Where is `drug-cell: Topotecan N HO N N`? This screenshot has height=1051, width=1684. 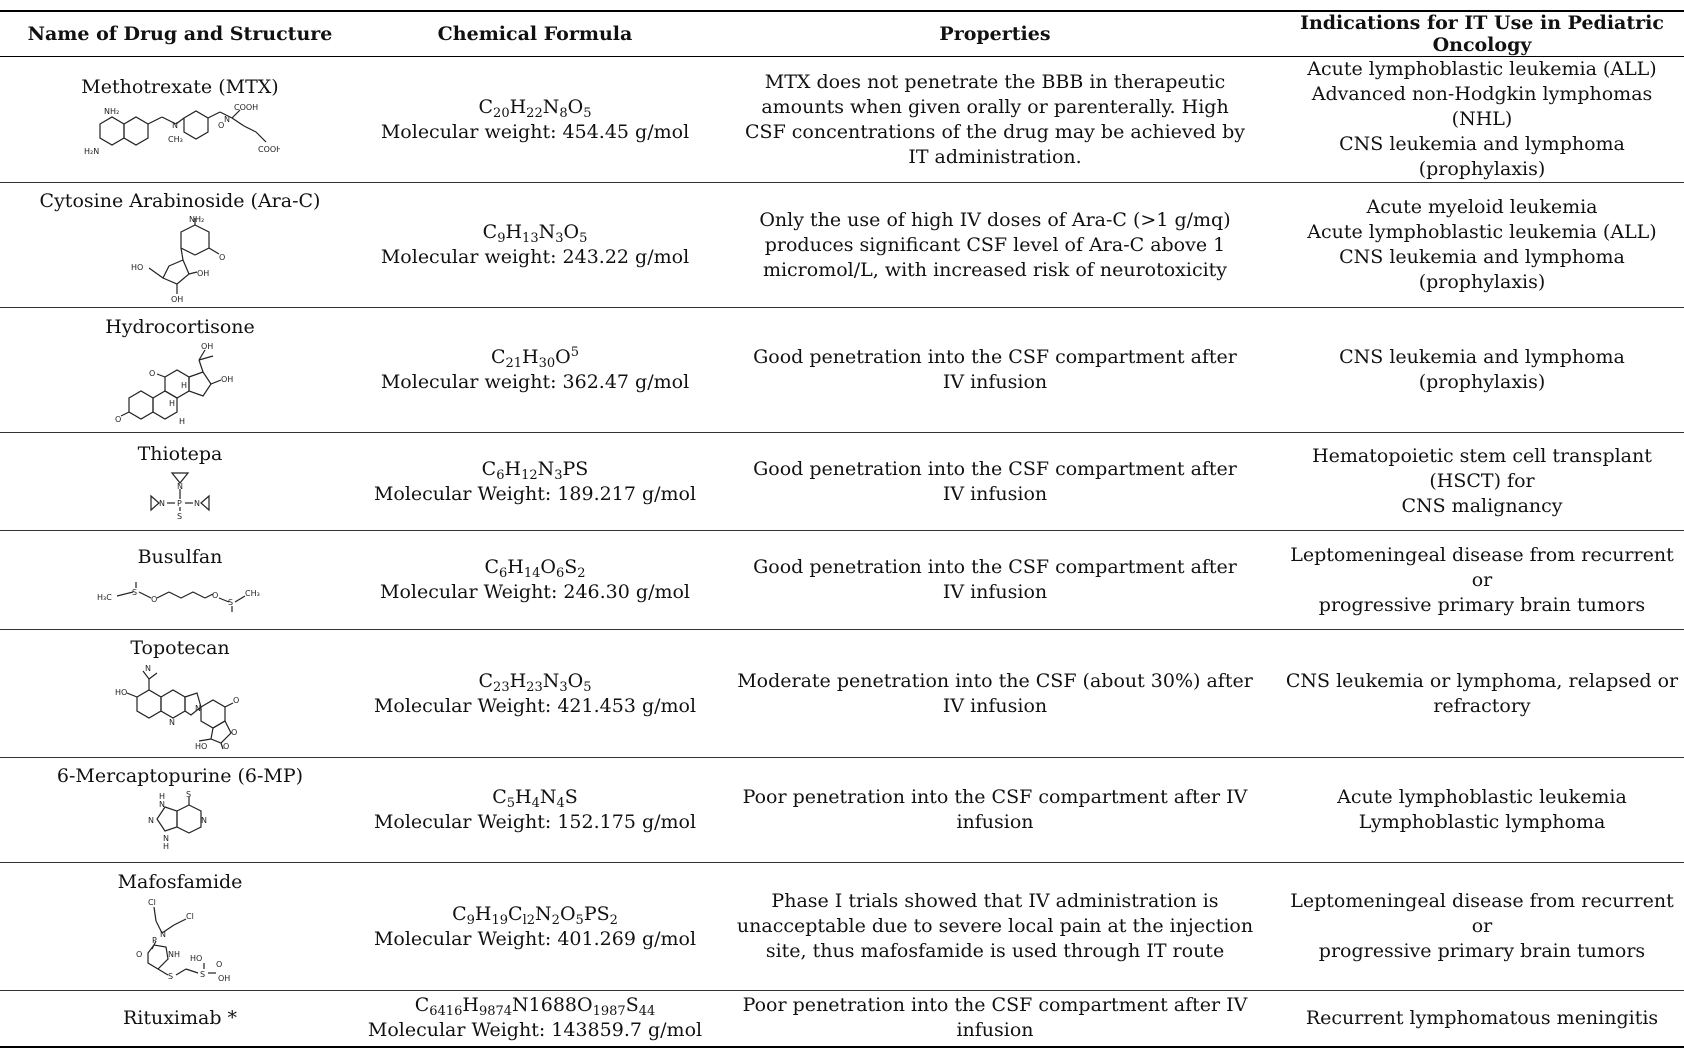 drug-cell: Topotecan N HO N N is located at coordinates (180, 693).